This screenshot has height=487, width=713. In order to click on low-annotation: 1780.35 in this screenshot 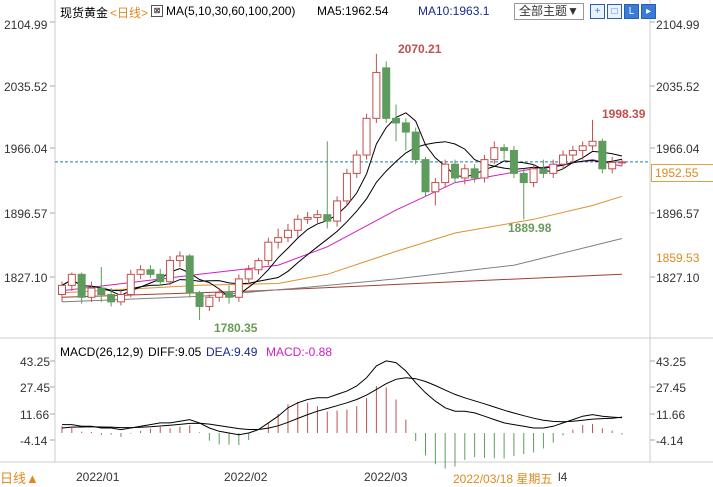, I will do `click(236, 328)`.